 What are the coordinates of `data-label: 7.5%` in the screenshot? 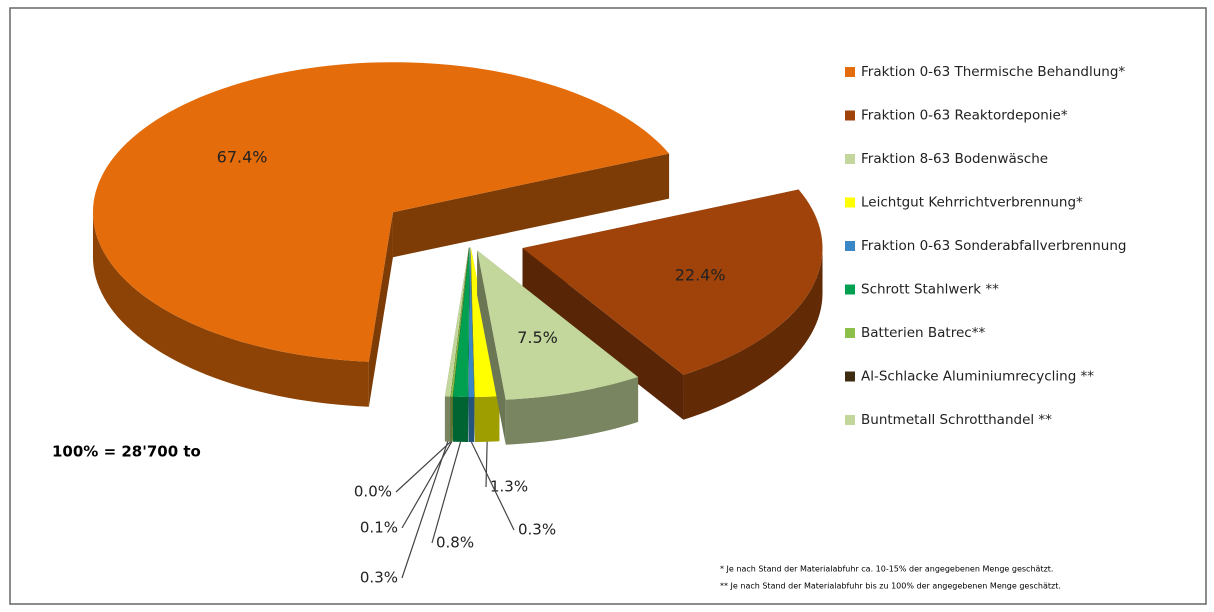 It's located at (537, 337).